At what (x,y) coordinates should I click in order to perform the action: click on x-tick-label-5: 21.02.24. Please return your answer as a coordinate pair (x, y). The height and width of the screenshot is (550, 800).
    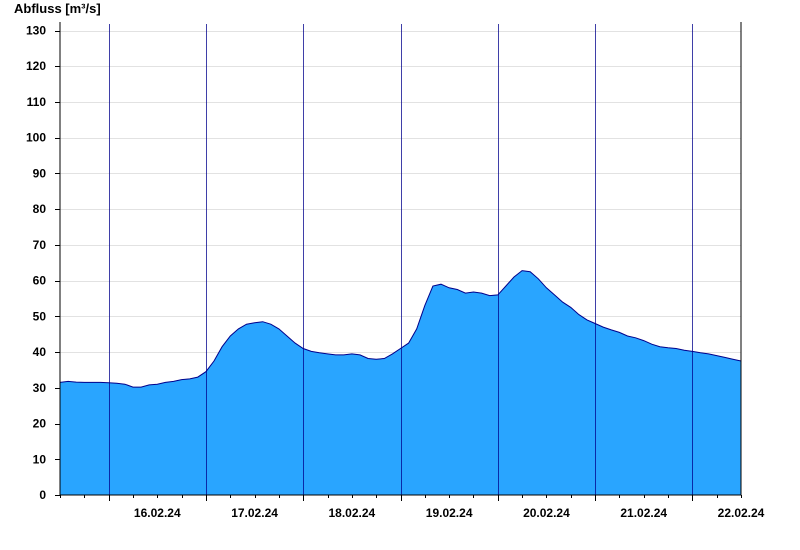
    Looking at the image, I should click on (643, 513).